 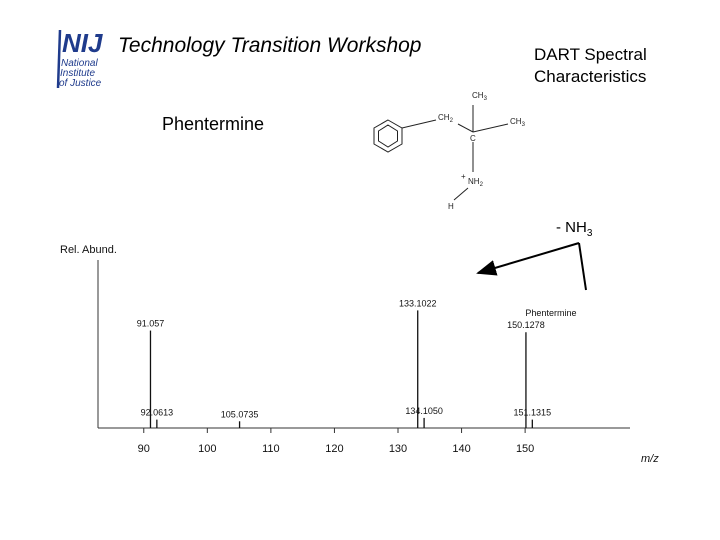 I want to click on slide-subtitle-line1: DART Spectral, so click(x=590, y=54).